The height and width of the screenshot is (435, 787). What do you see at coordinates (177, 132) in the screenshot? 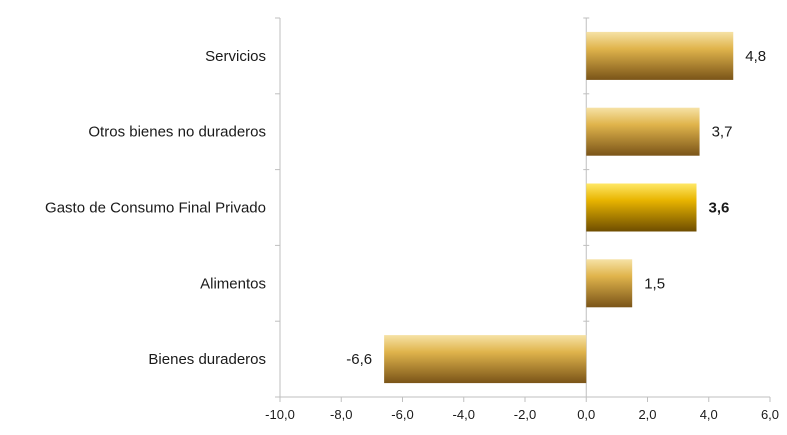
I see `category-label: Otros bienes no duraderos` at bounding box center [177, 132].